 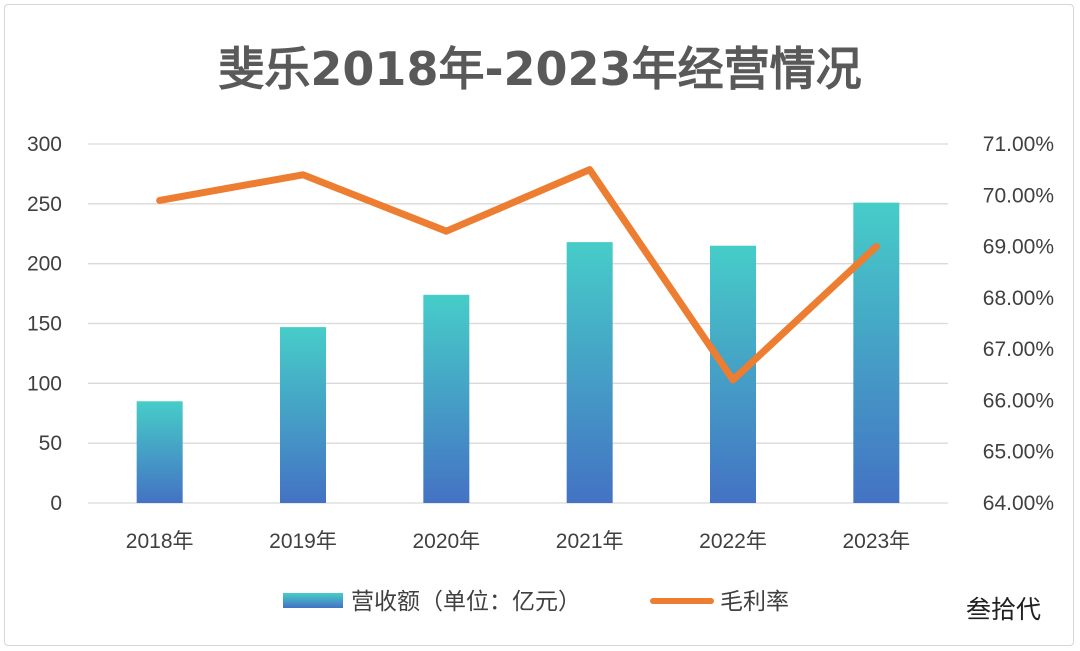 I want to click on x-axis: 2018年 2019年 2020年 2021年 2022年 2023年, so click(x=518, y=541).